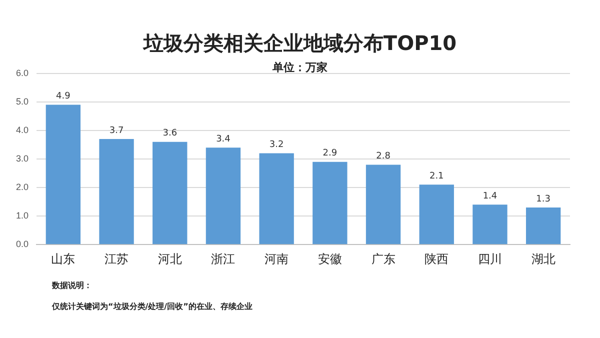 The width and height of the screenshot is (600, 338). Describe the element at coordinates (490, 259) in the screenshot. I see `x-tick-label: 四川` at that location.